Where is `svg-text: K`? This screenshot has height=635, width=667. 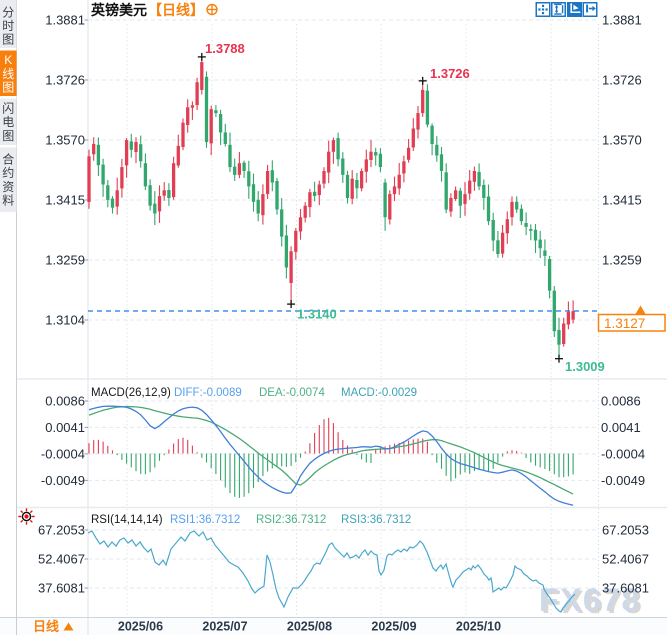
svg-text: K is located at coordinates (8, 60).